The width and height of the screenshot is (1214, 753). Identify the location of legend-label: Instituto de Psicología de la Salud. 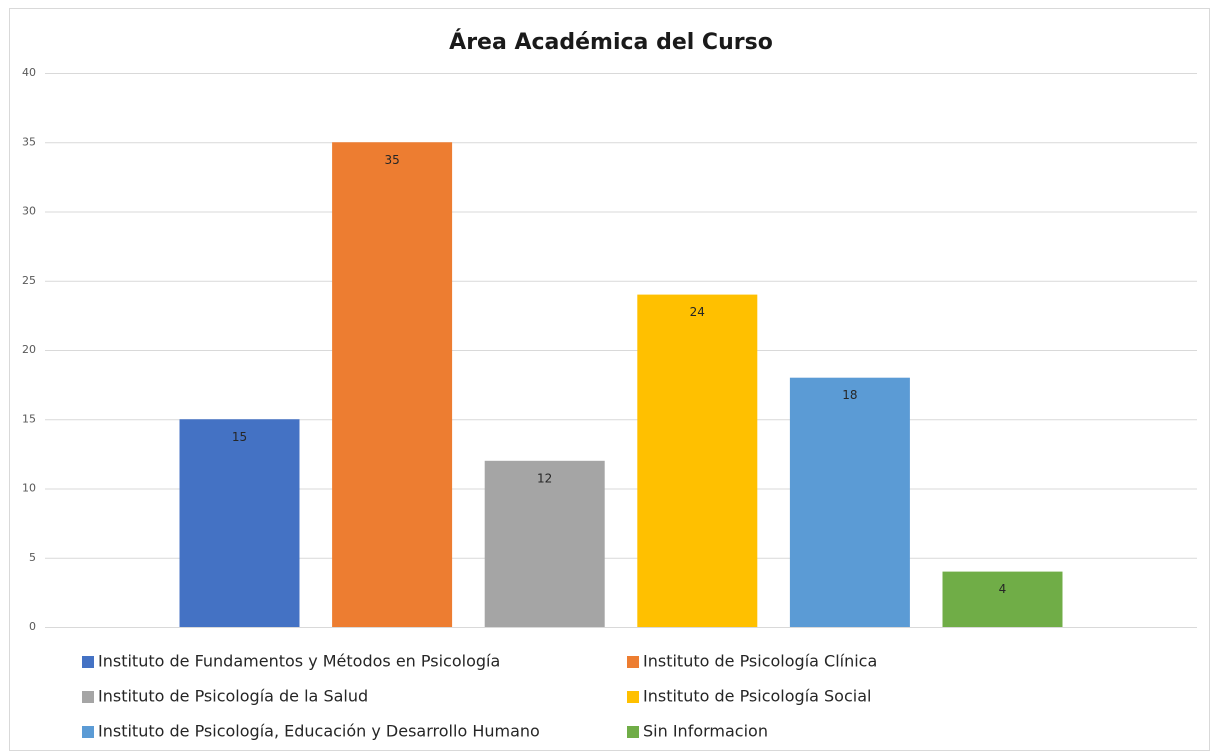
(233, 696).